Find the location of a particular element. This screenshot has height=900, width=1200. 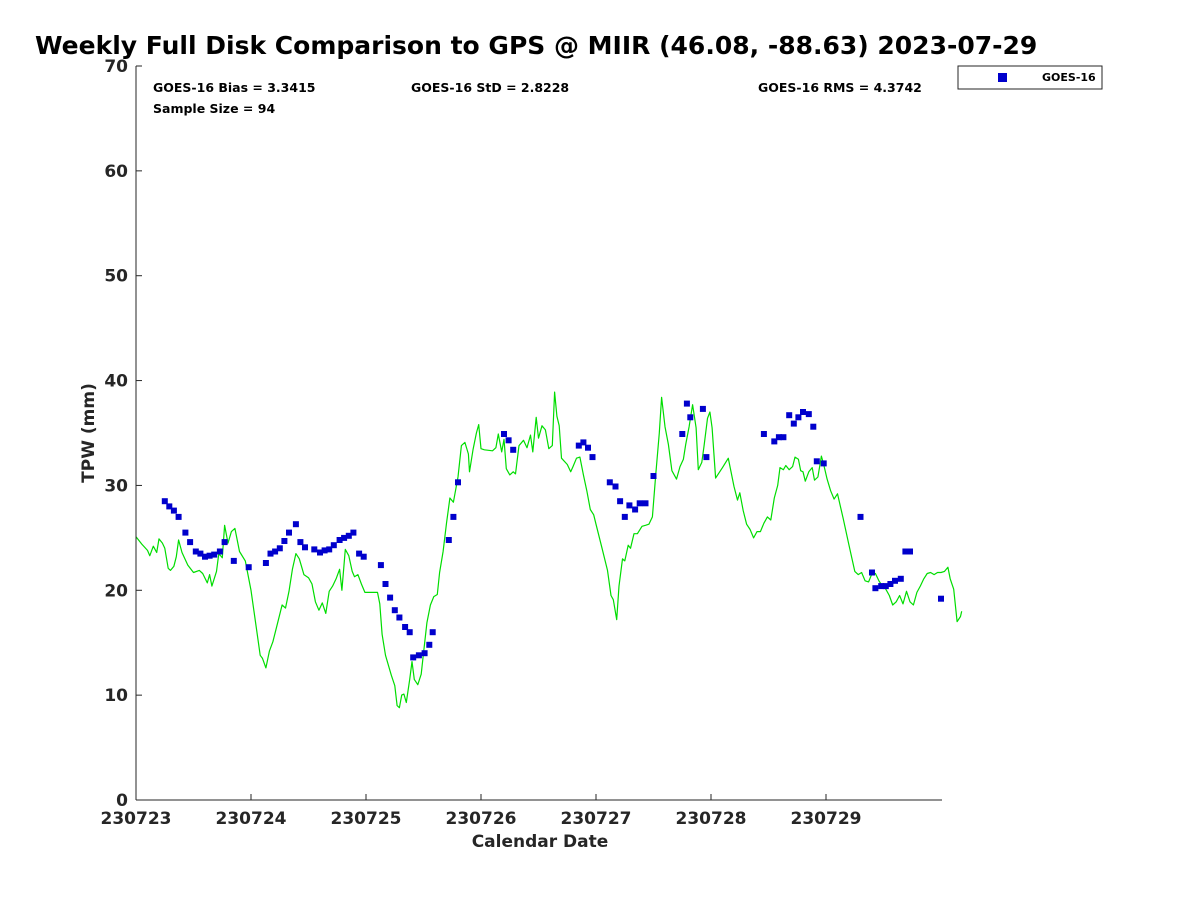

bias-stat: GOES-16 Bias = 3.3415 is located at coordinates (234, 87).